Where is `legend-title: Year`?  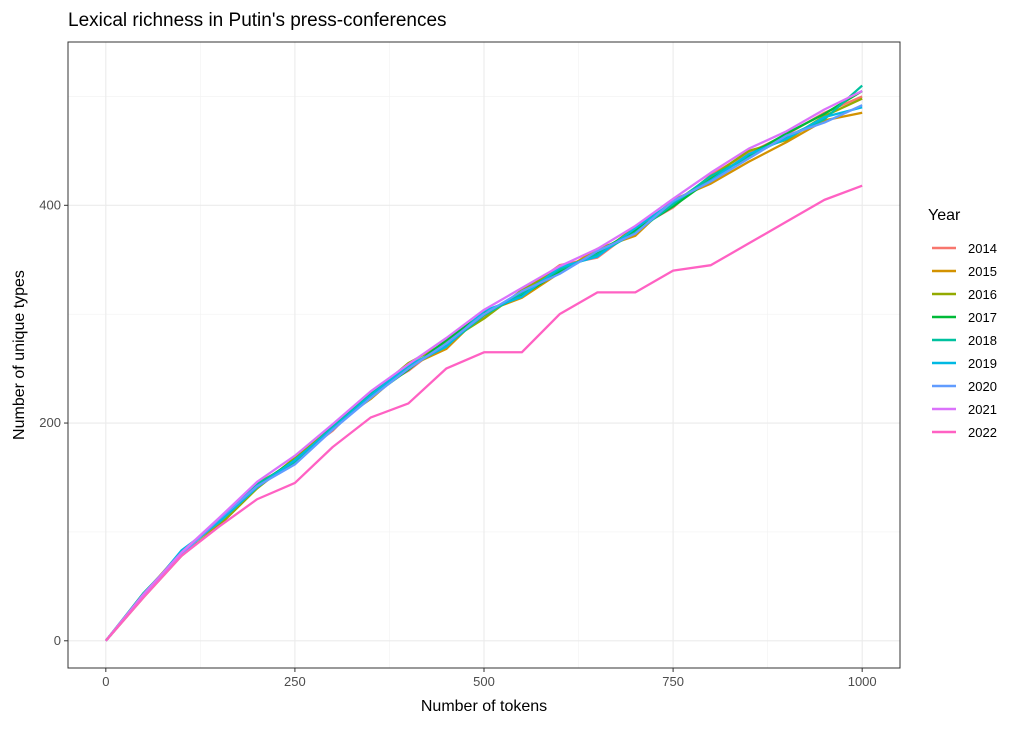
legend-title: Year is located at coordinates (944, 215).